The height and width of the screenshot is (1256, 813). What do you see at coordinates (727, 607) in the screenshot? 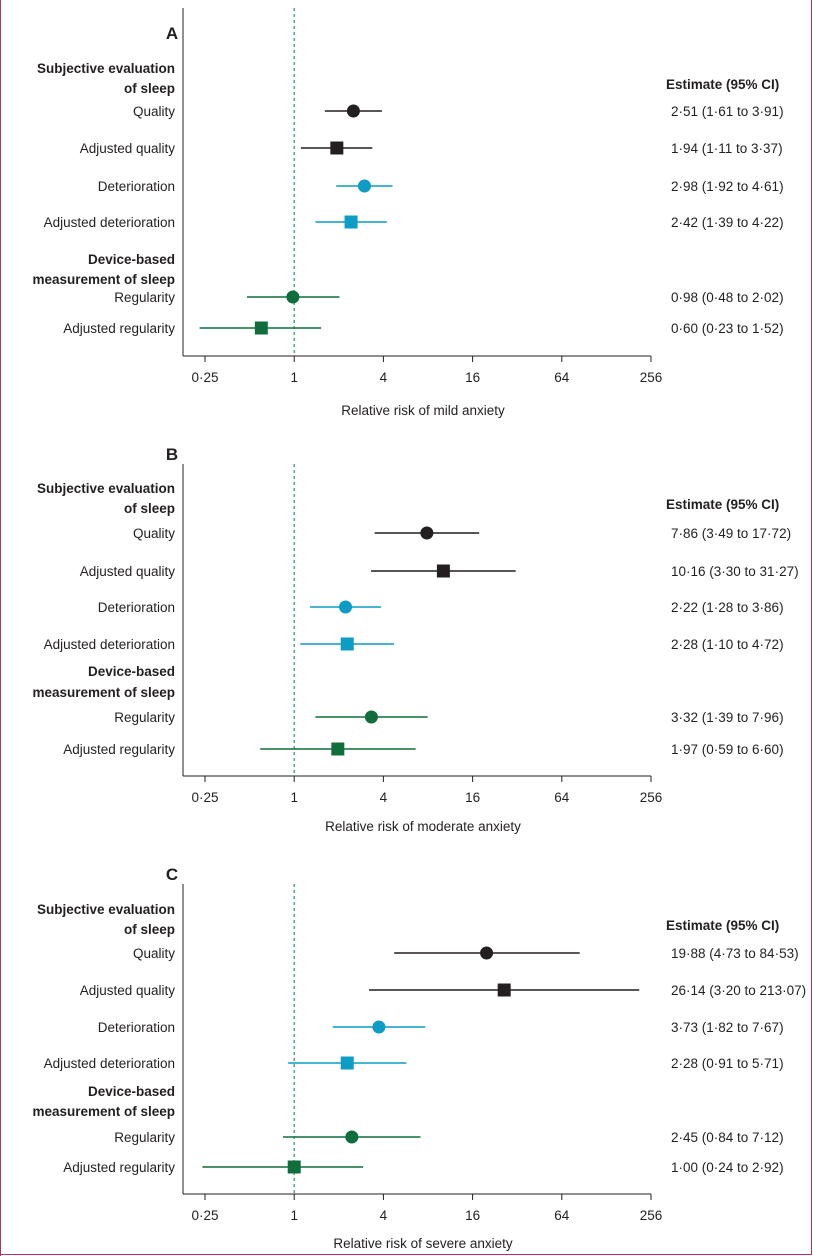
I see `estimate-value-deterioration: 2·22 (1·28 to 3·86)` at bounding box center [727, 607].